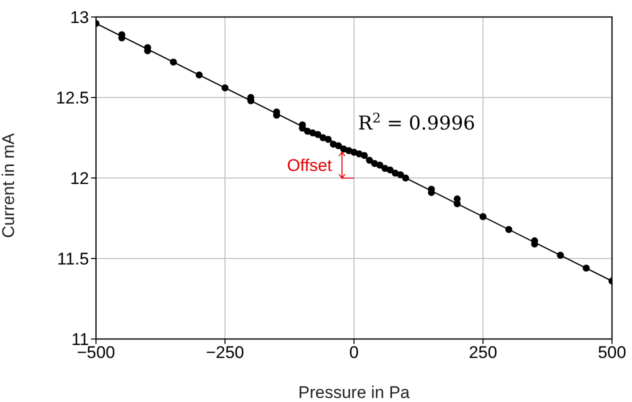  What do you see at coordinates (483, 352) in the screenshot?
I see `x-tick-label: 250` at bounding box center [483, 352].